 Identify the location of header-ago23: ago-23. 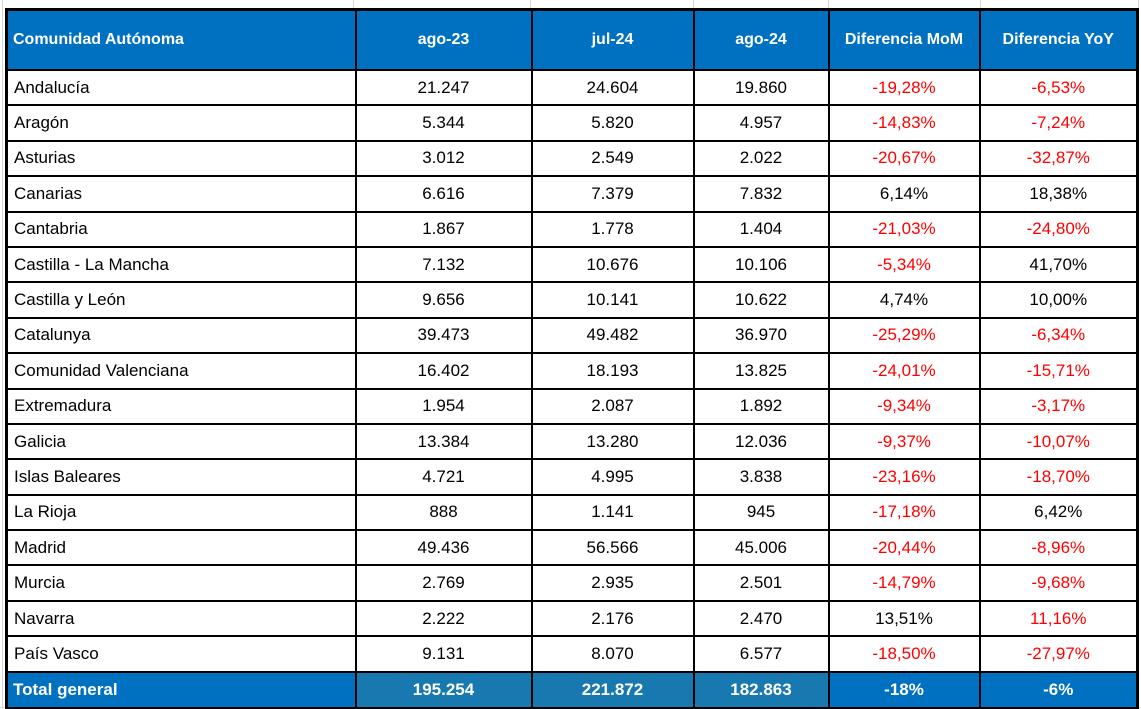
(443, 39).